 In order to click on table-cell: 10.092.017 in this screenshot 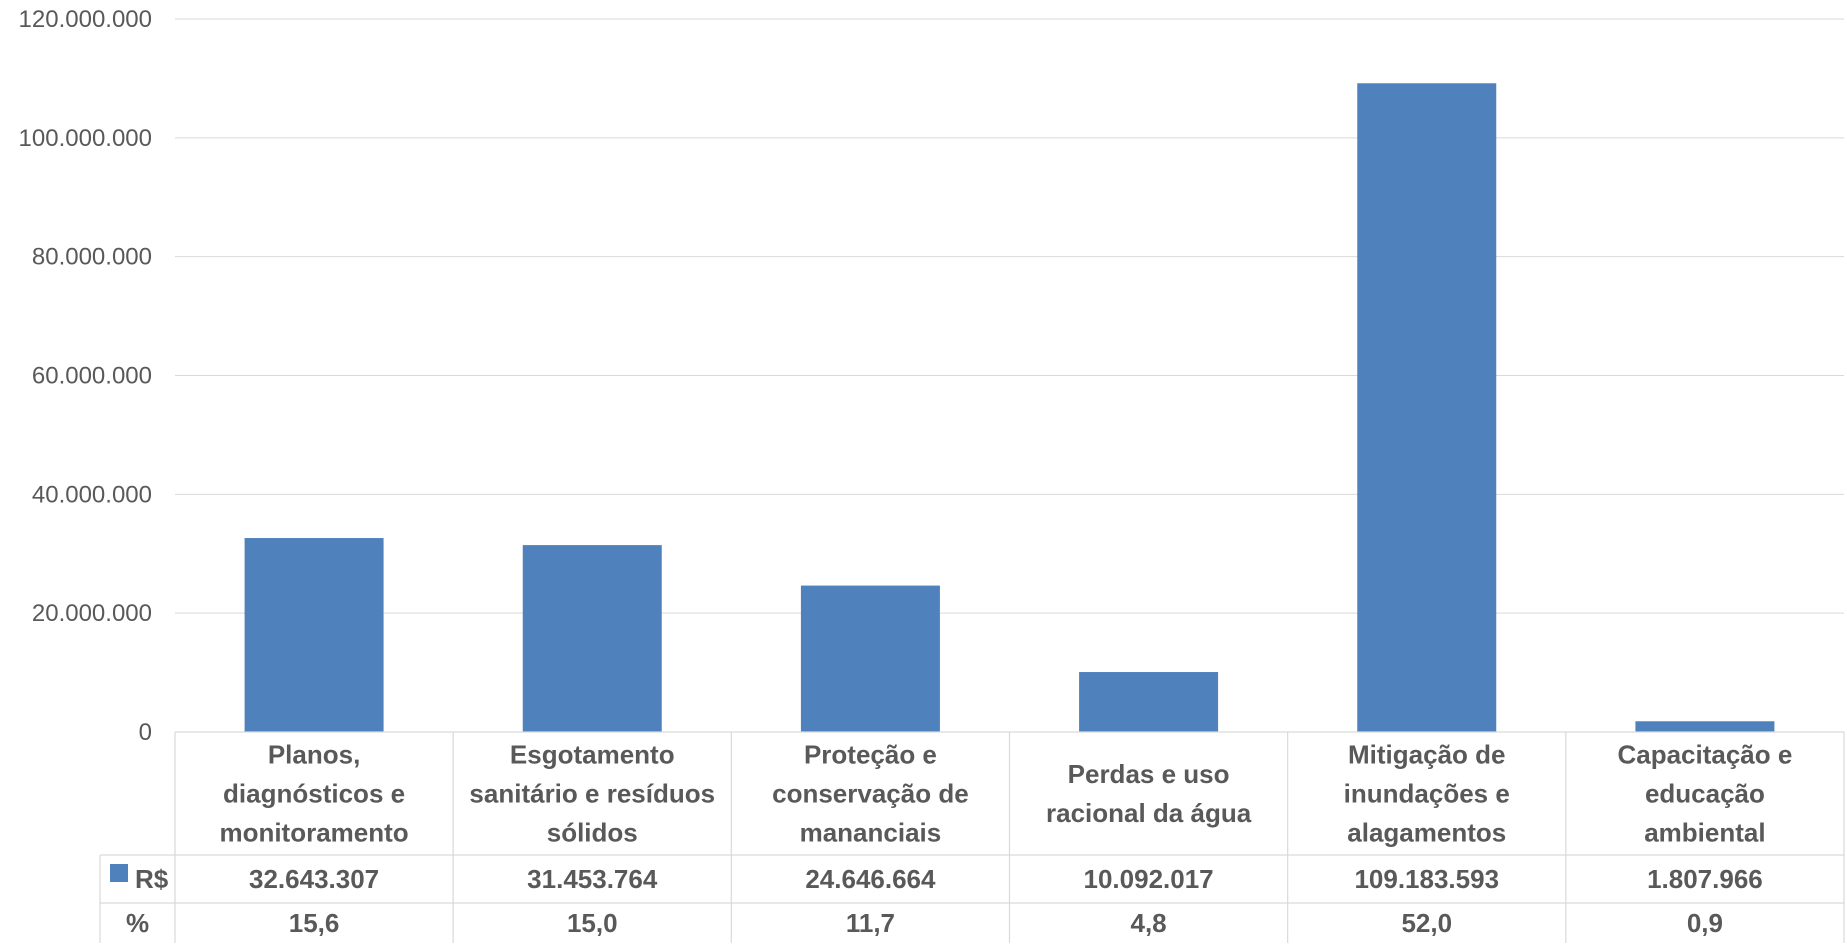, I will do `click(1149, 879)`.